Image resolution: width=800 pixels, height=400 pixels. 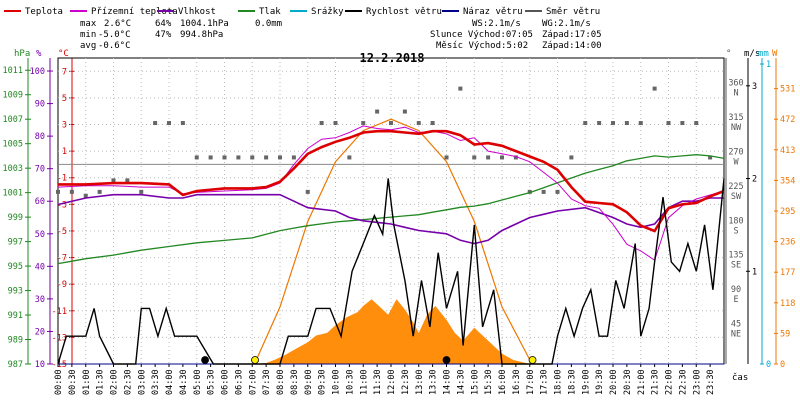 I want to click on time-axis-tick-label: 10:30, so click(x=350, y=382).